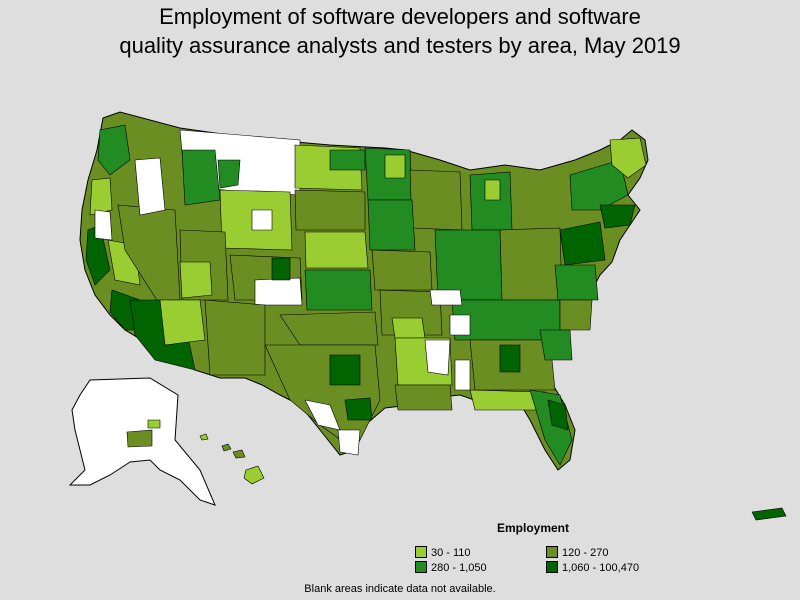 The image size is (800, 600). I want to click on legend-label-4: 1,060 - 100,470, so click(601, 568).